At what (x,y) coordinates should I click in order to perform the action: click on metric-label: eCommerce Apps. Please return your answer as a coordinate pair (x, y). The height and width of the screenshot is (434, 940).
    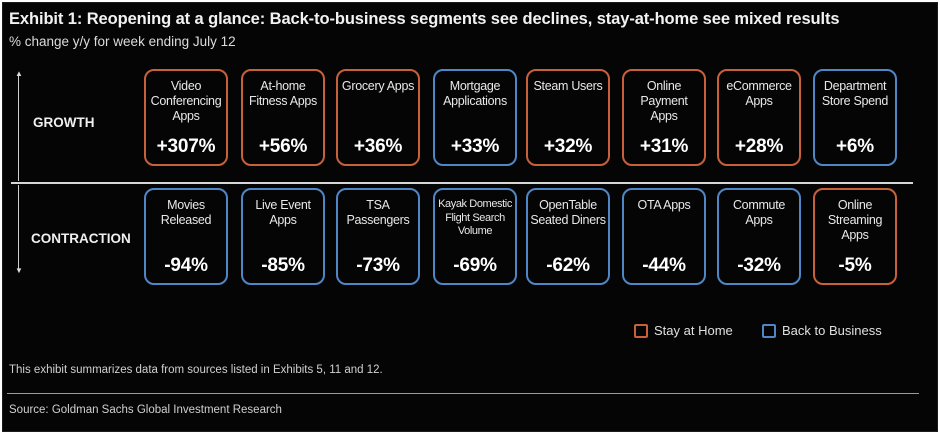
    Looking at the image, I should click on (759, 93).